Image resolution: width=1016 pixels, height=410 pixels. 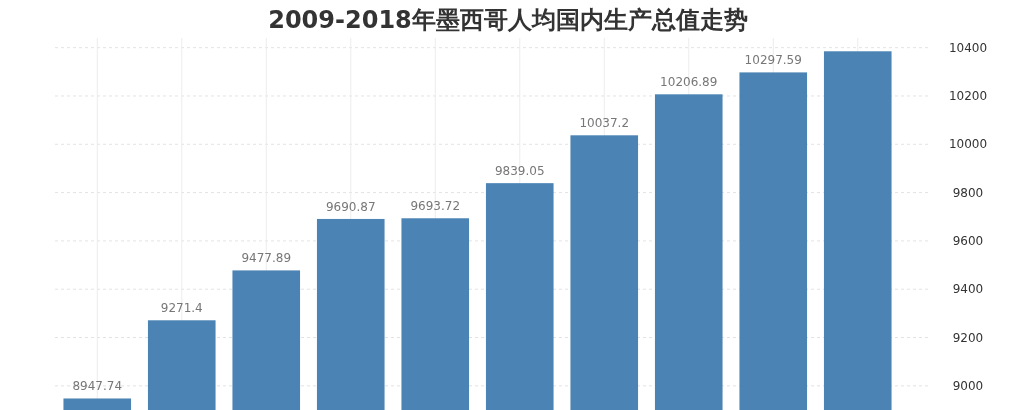 What do you see at coordinates (181, 308) in the screenshot?
I see `data-label: 9271.4` at bounding box center [181, 308].